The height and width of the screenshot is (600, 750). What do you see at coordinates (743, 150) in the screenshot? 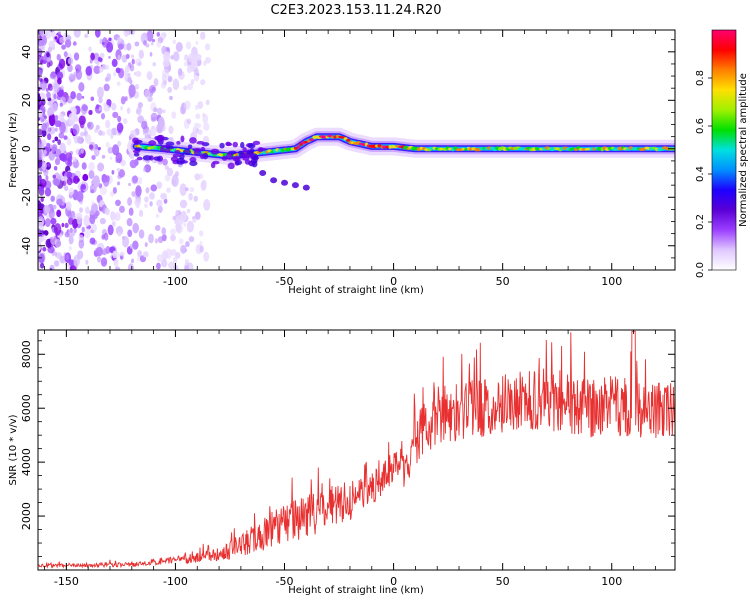
I see `colorbar-label: Normalized spectral amplitude` at bounding box center [743, 150].